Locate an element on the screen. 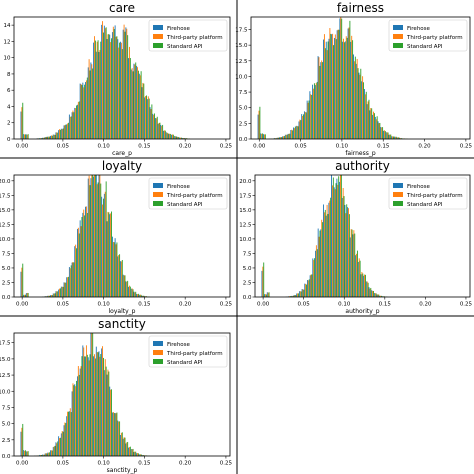 The width and height of the screenshot is (474, 474). y-tick-label: 17.5 is located at coordinates (5, 344).